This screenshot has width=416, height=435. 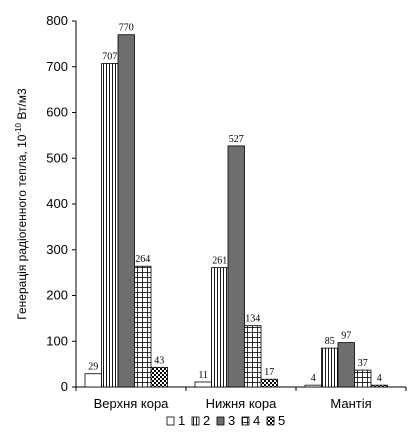 I want to click on y-tick-label: 200, so click(x=57, y=295).